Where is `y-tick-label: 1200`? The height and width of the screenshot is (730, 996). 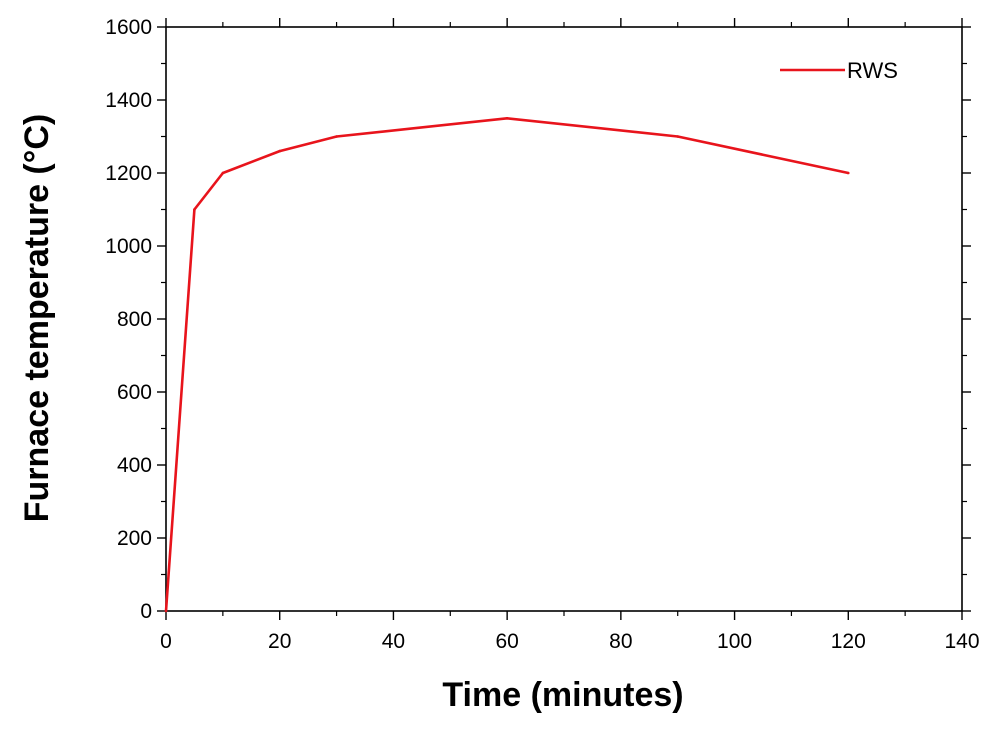
y-tick-label: 1200 is located at coordinates (128, 173).